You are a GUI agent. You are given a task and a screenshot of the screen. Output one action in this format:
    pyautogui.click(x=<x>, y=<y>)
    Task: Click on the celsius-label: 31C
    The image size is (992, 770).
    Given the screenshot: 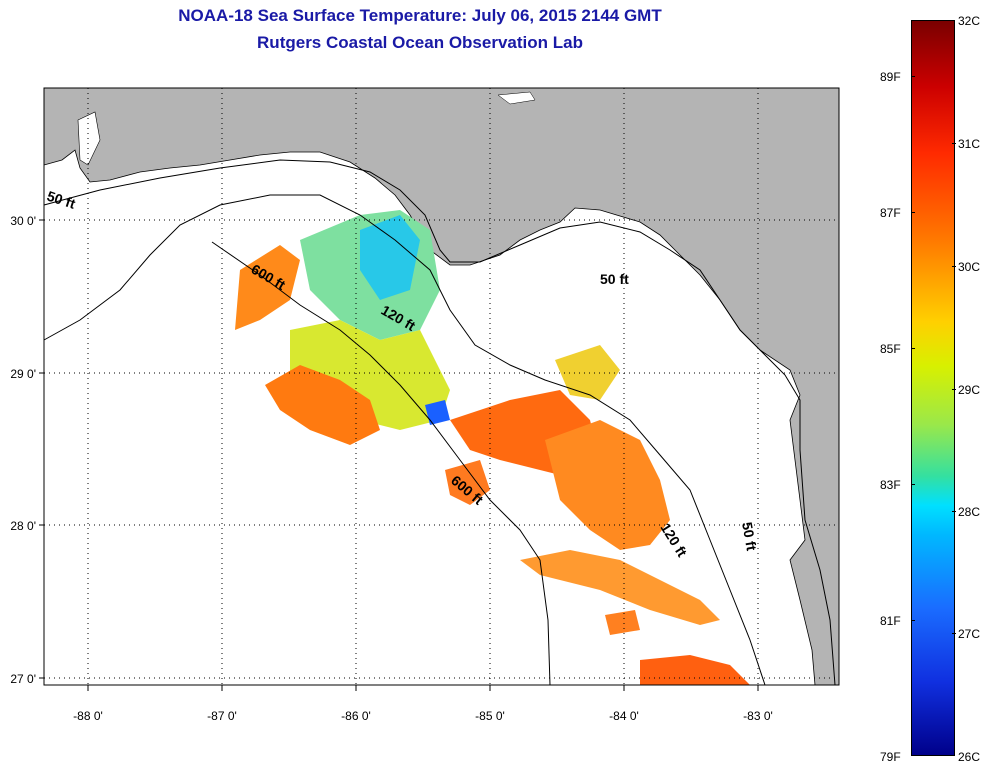 What is the action you would take?
    pyautogui.click(x=969, y=144)
    